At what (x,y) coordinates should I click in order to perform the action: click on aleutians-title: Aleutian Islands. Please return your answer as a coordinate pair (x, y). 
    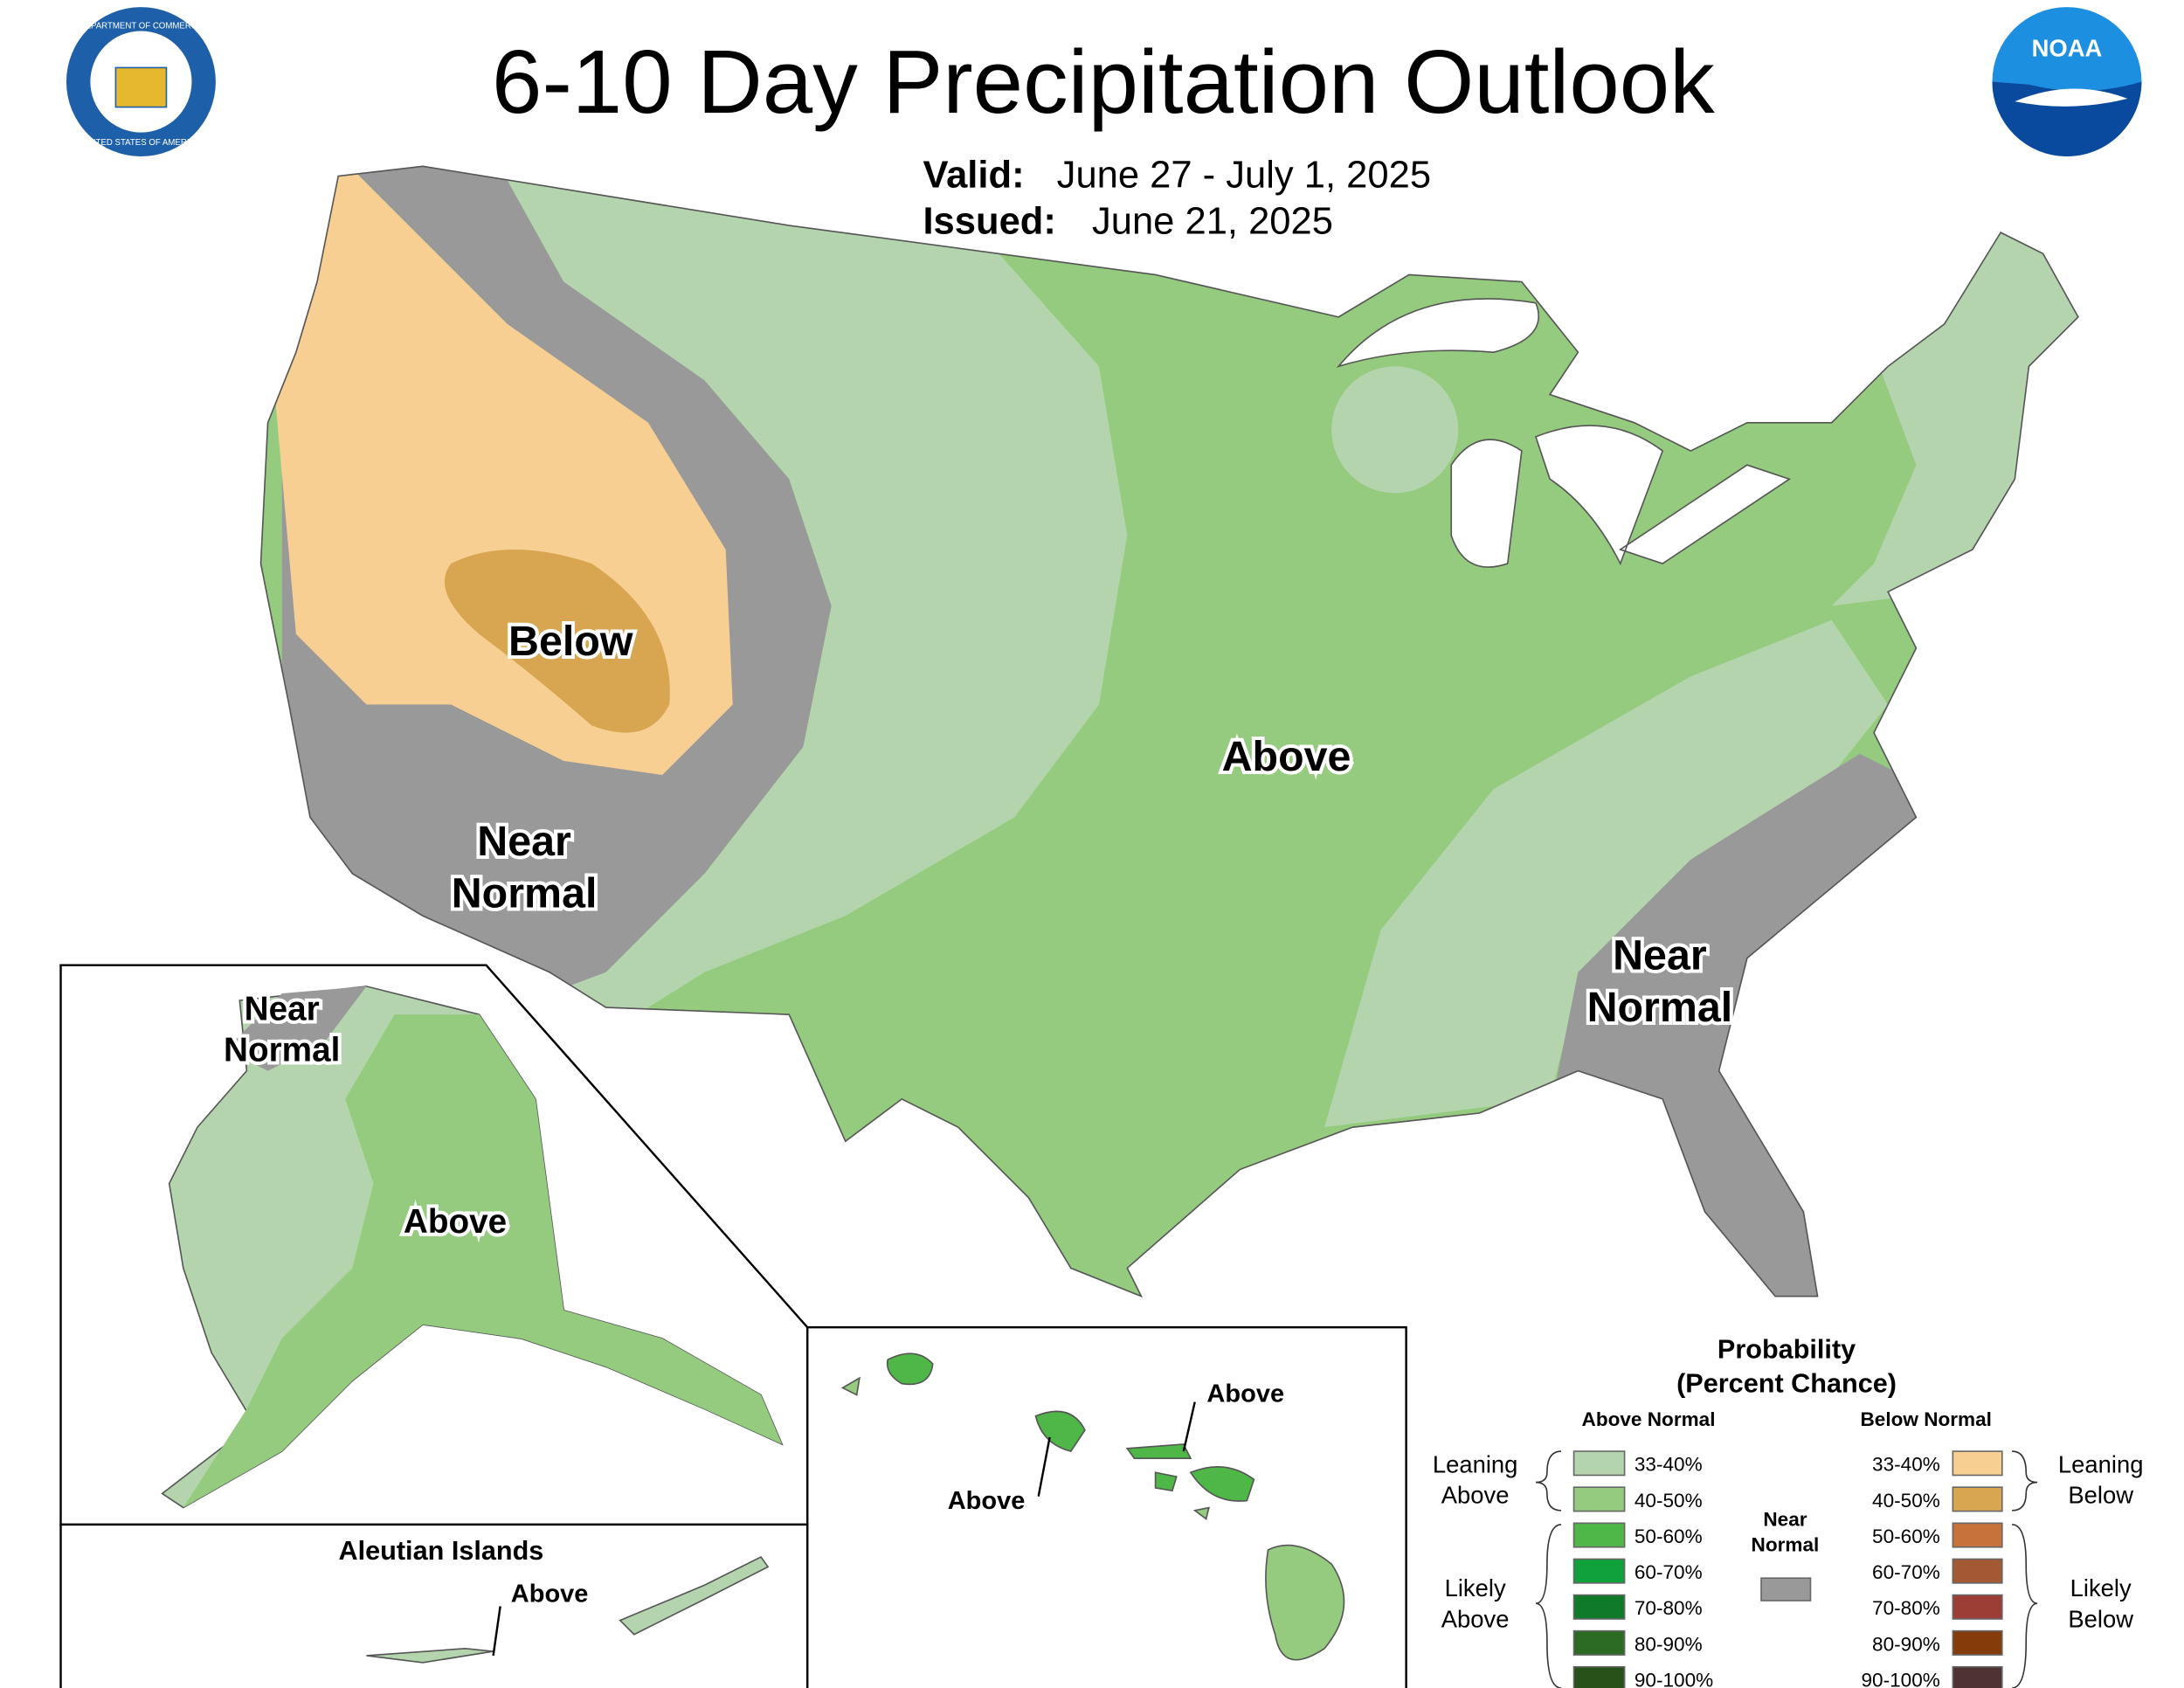
    Looking at the image, I should click on (441, 1551).